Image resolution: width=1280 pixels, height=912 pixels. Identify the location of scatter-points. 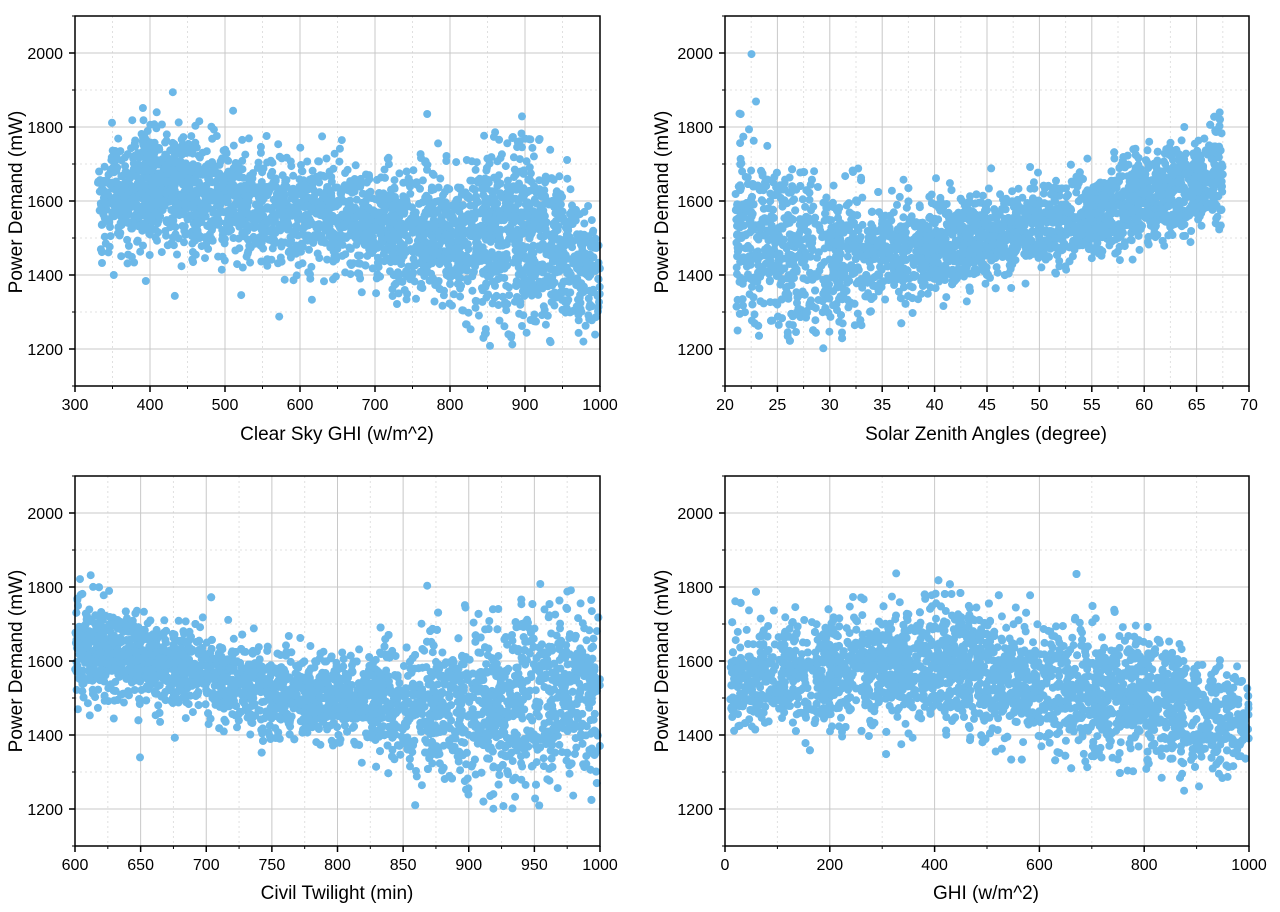
(349, 219).